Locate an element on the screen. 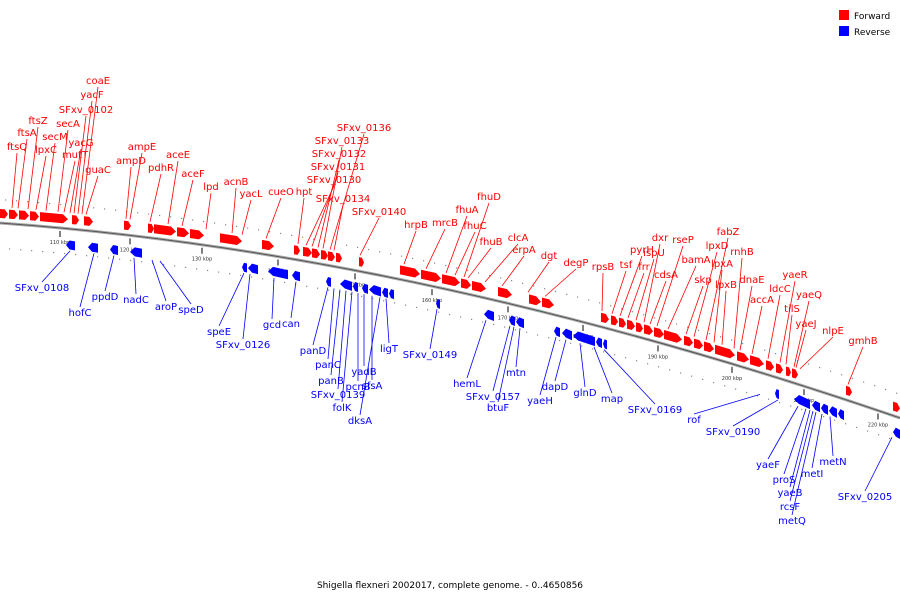 The width and height of the screenshot is (900, 600). reverse-gene-label: SFxv_0149 is located at coordinates (430, 355).